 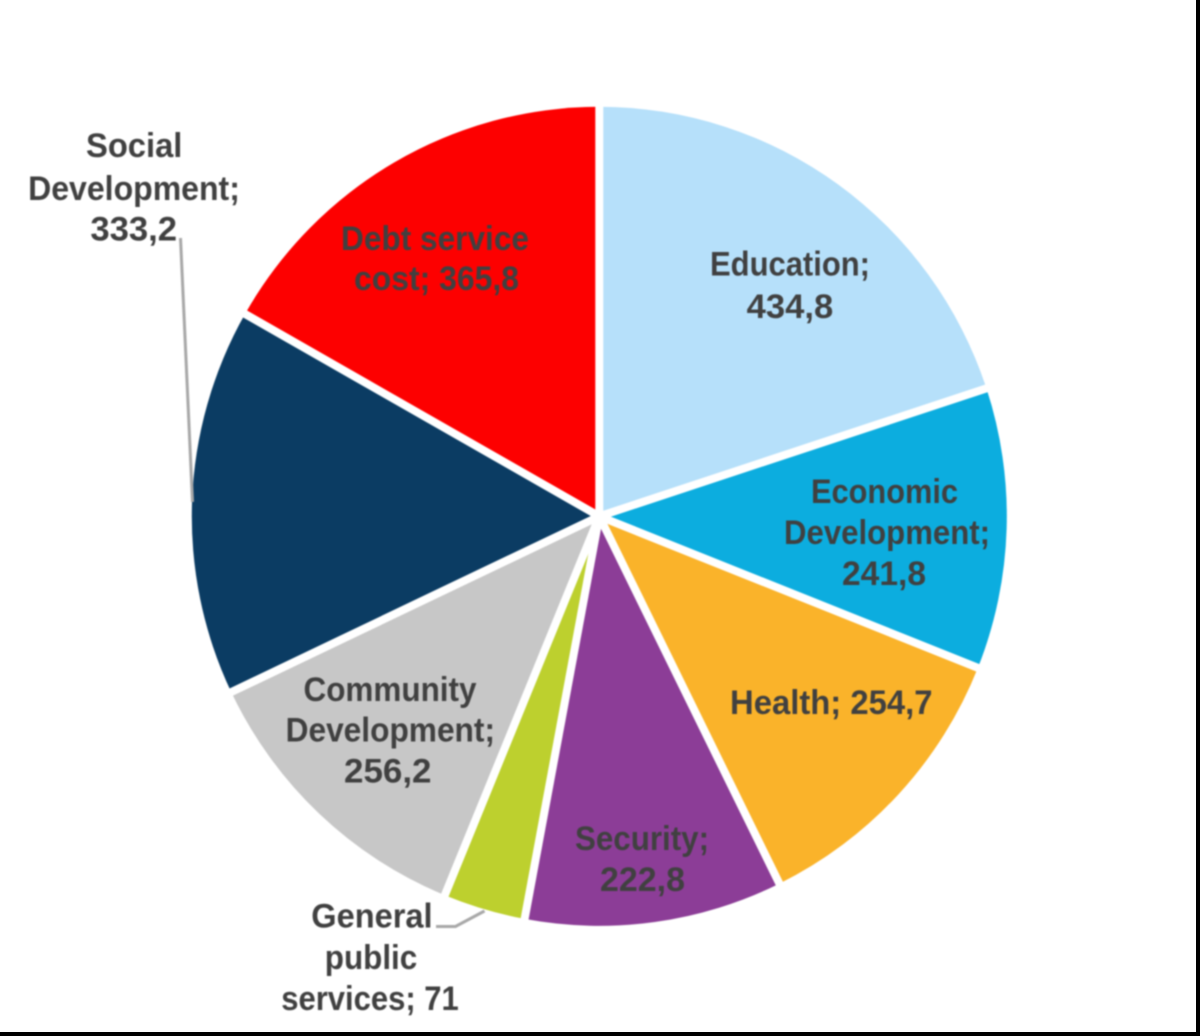 I want to click on svg-text: Economic, so click(x=884, y=492).